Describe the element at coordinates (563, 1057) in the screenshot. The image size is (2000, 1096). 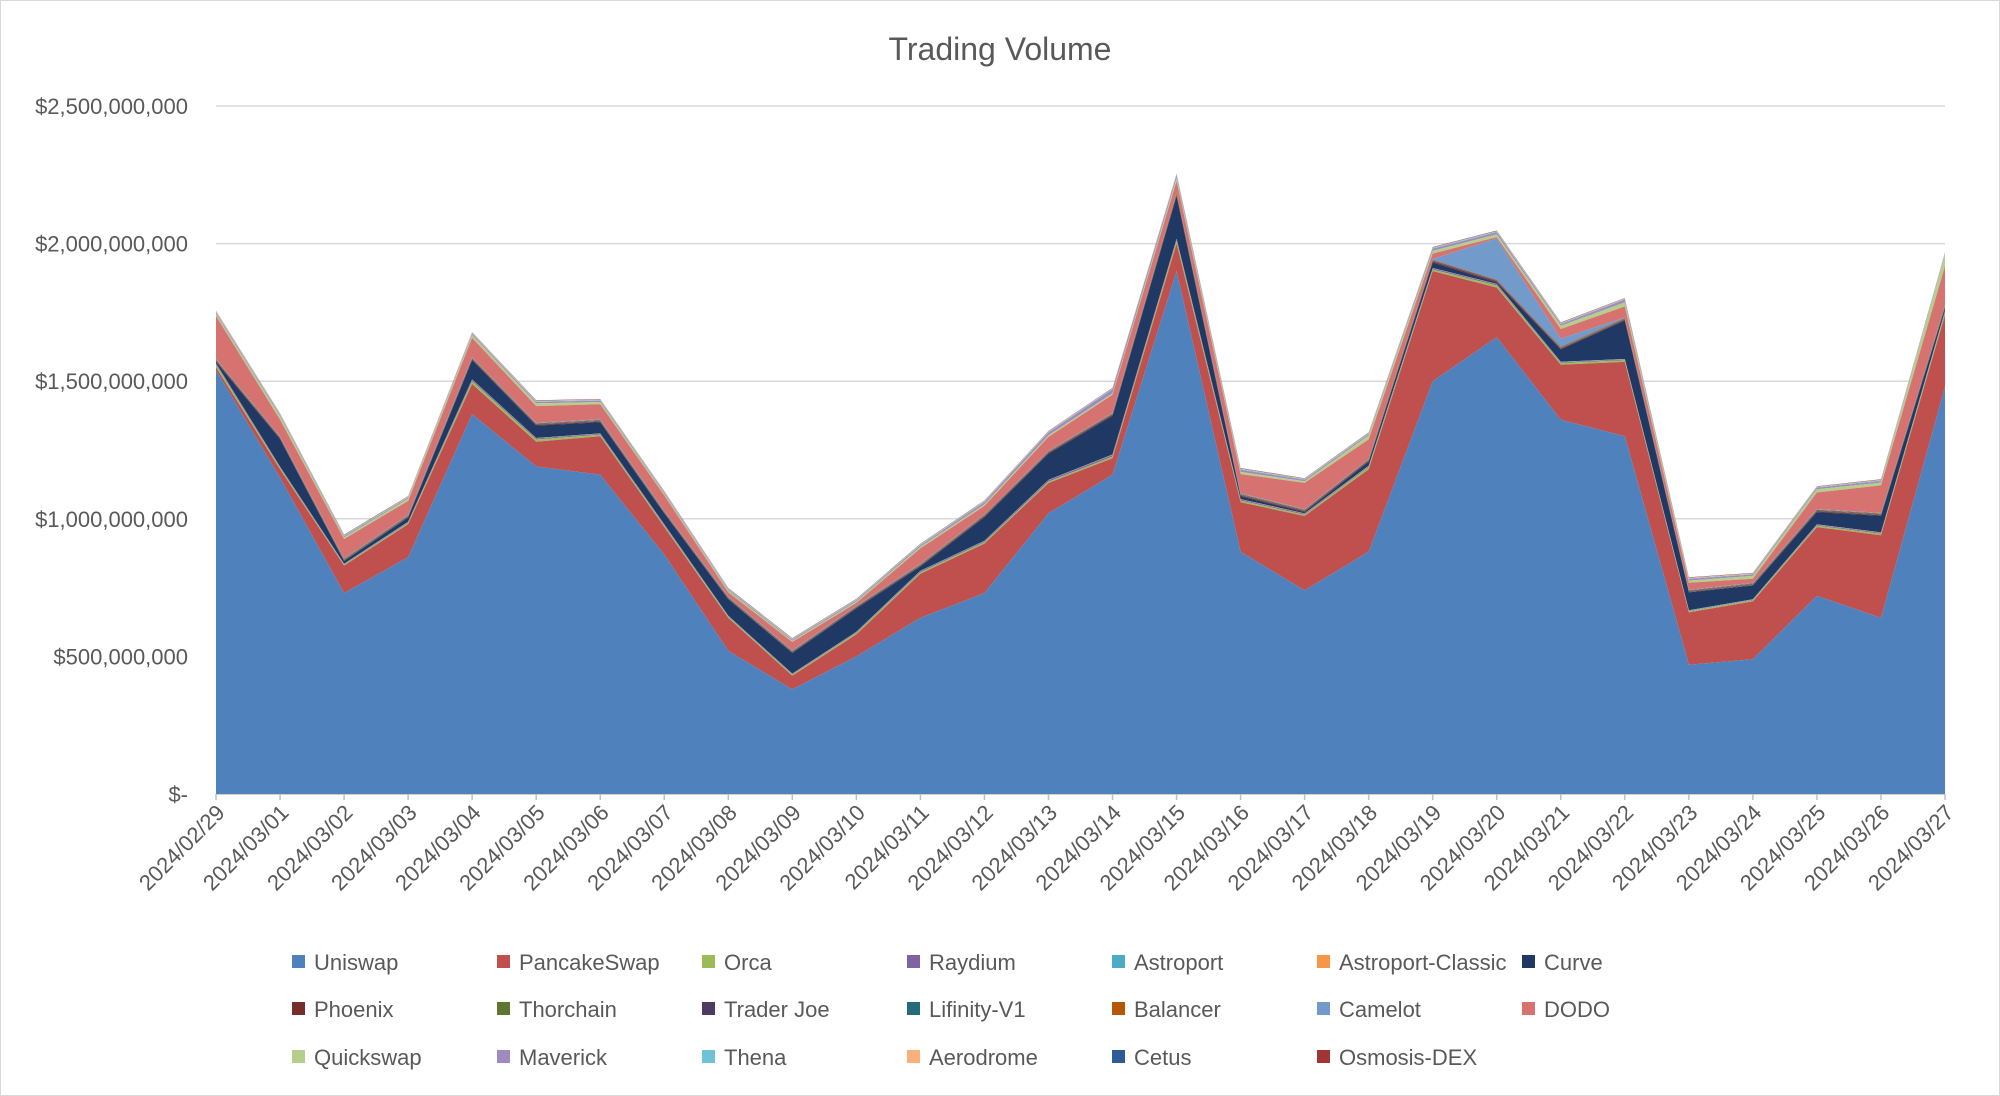
I see `legend-label: Maverick` at that location.